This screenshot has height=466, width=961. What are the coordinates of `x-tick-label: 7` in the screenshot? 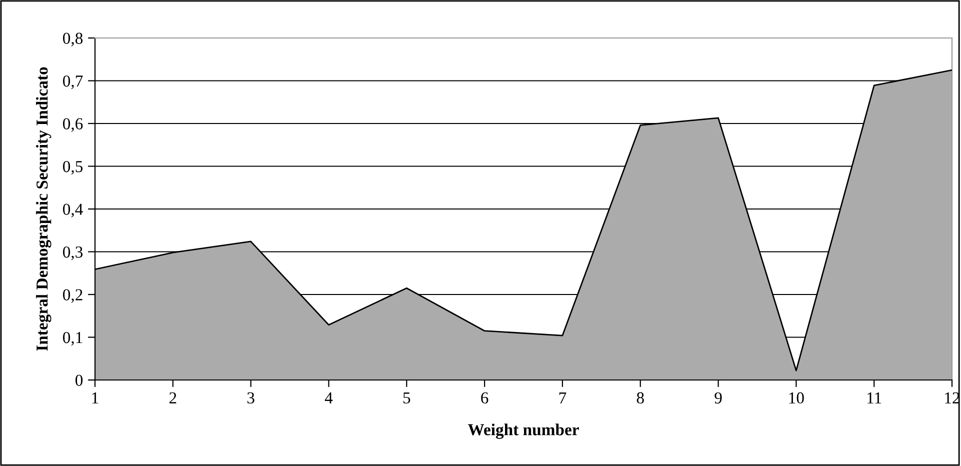 It's located at (562, 398).